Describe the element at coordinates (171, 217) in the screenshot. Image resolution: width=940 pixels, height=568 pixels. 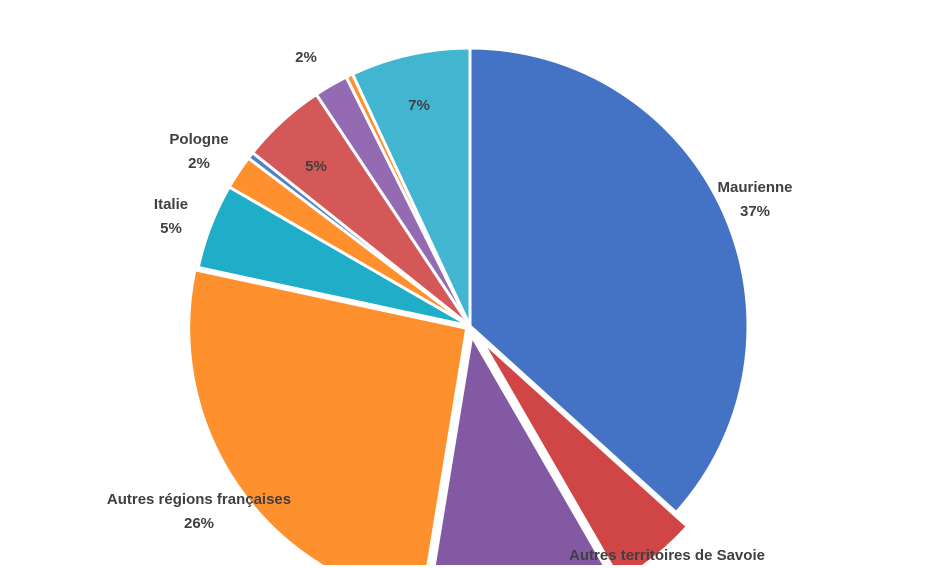
I see `label-italie: Italie 5%` at that location.